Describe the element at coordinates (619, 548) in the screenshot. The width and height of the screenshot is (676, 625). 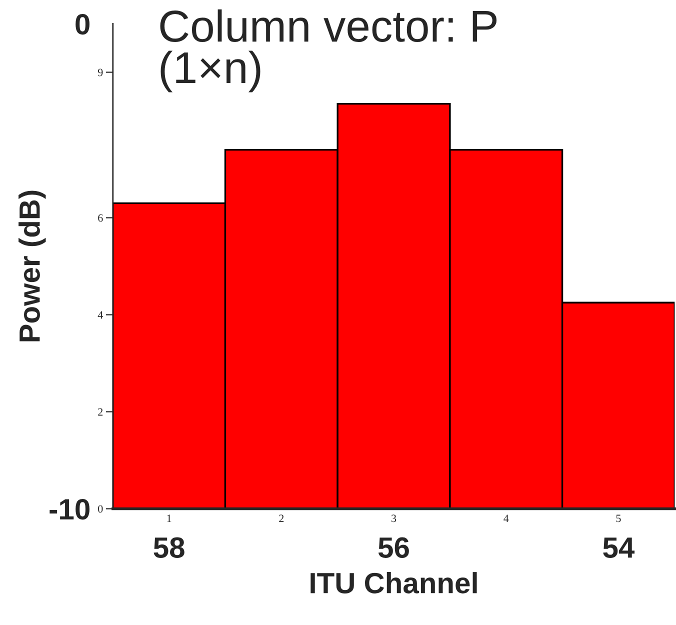
I see `x2-tick-label: 54` at that location.